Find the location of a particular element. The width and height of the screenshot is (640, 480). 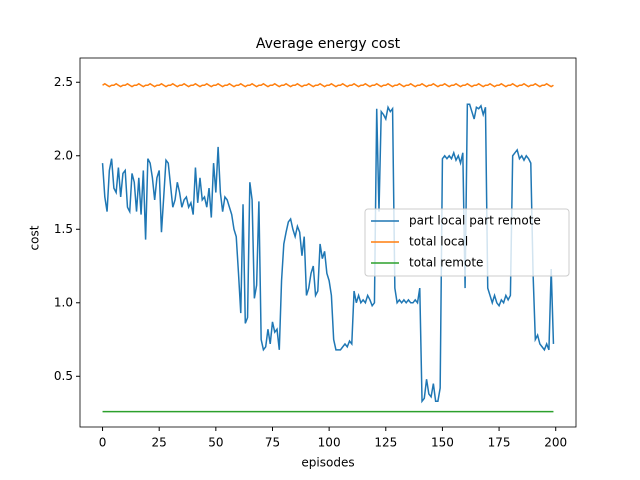

y-tick-label: 1.0 is located at coordinates (63, 302).